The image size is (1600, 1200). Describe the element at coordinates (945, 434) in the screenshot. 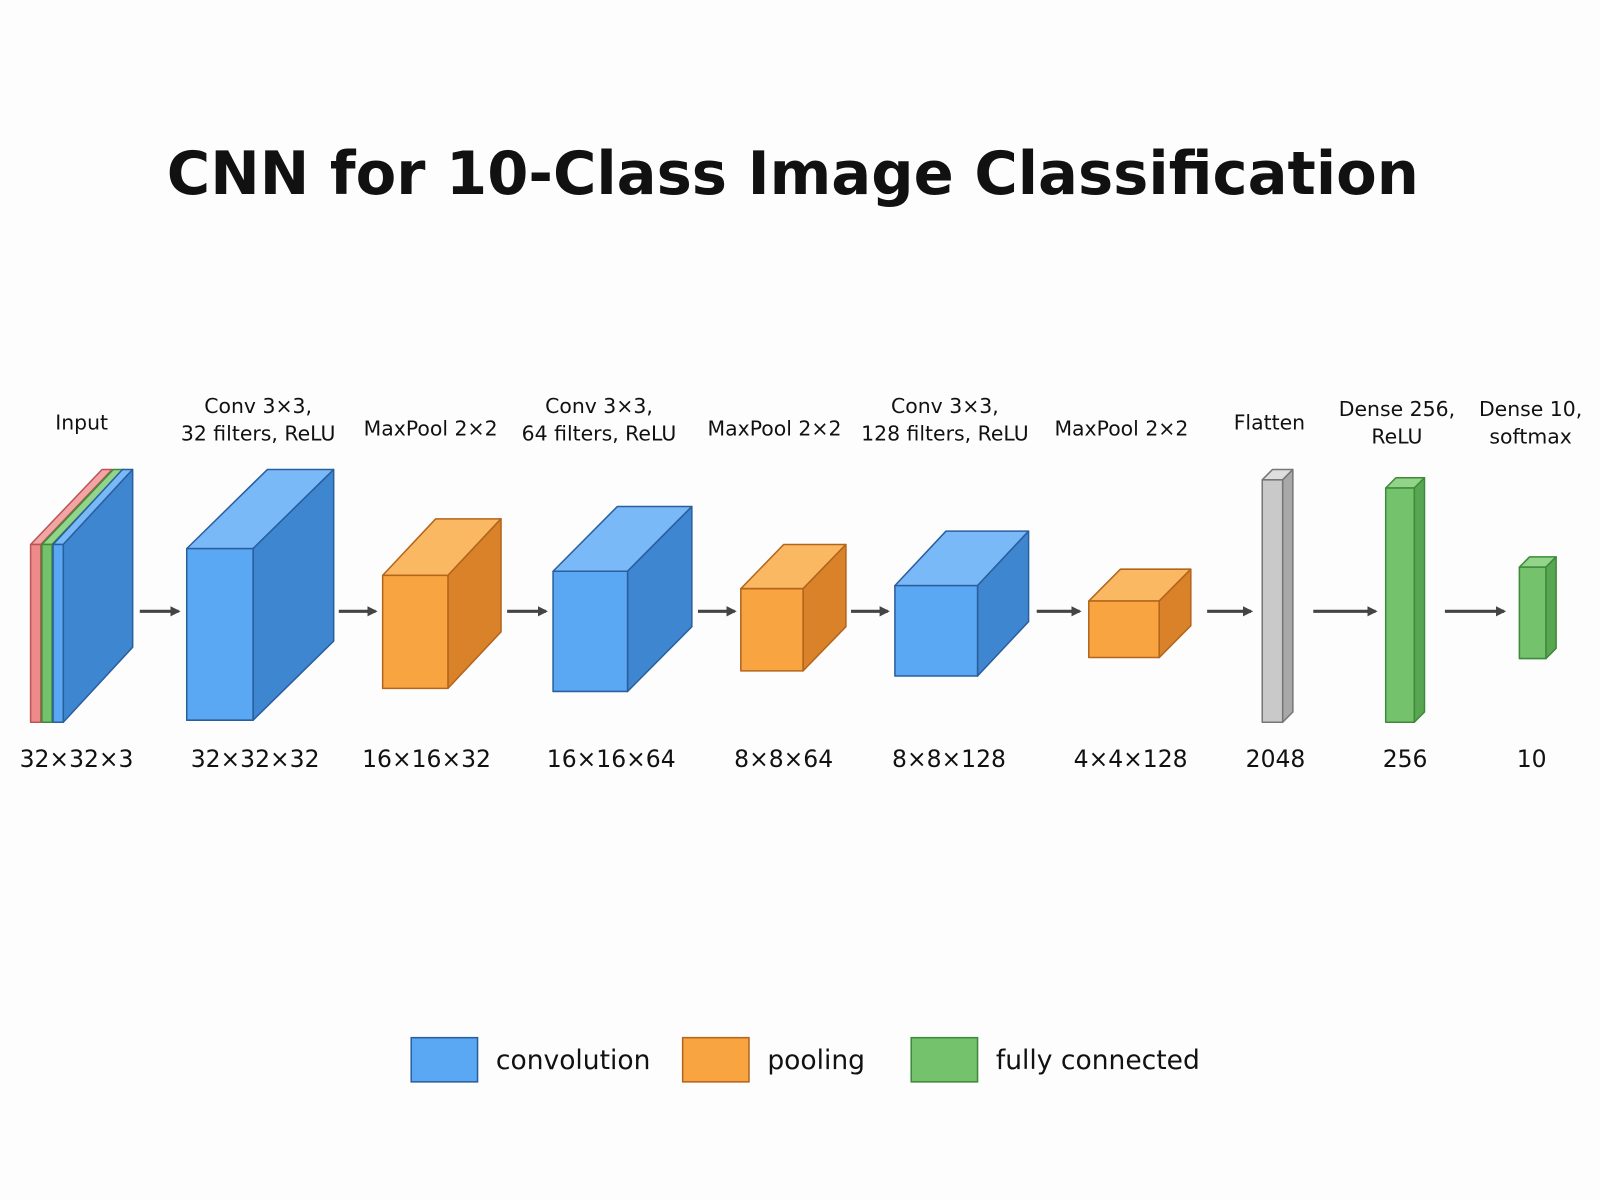

I see `layer-label: 128 filters, ReLU` at that location.